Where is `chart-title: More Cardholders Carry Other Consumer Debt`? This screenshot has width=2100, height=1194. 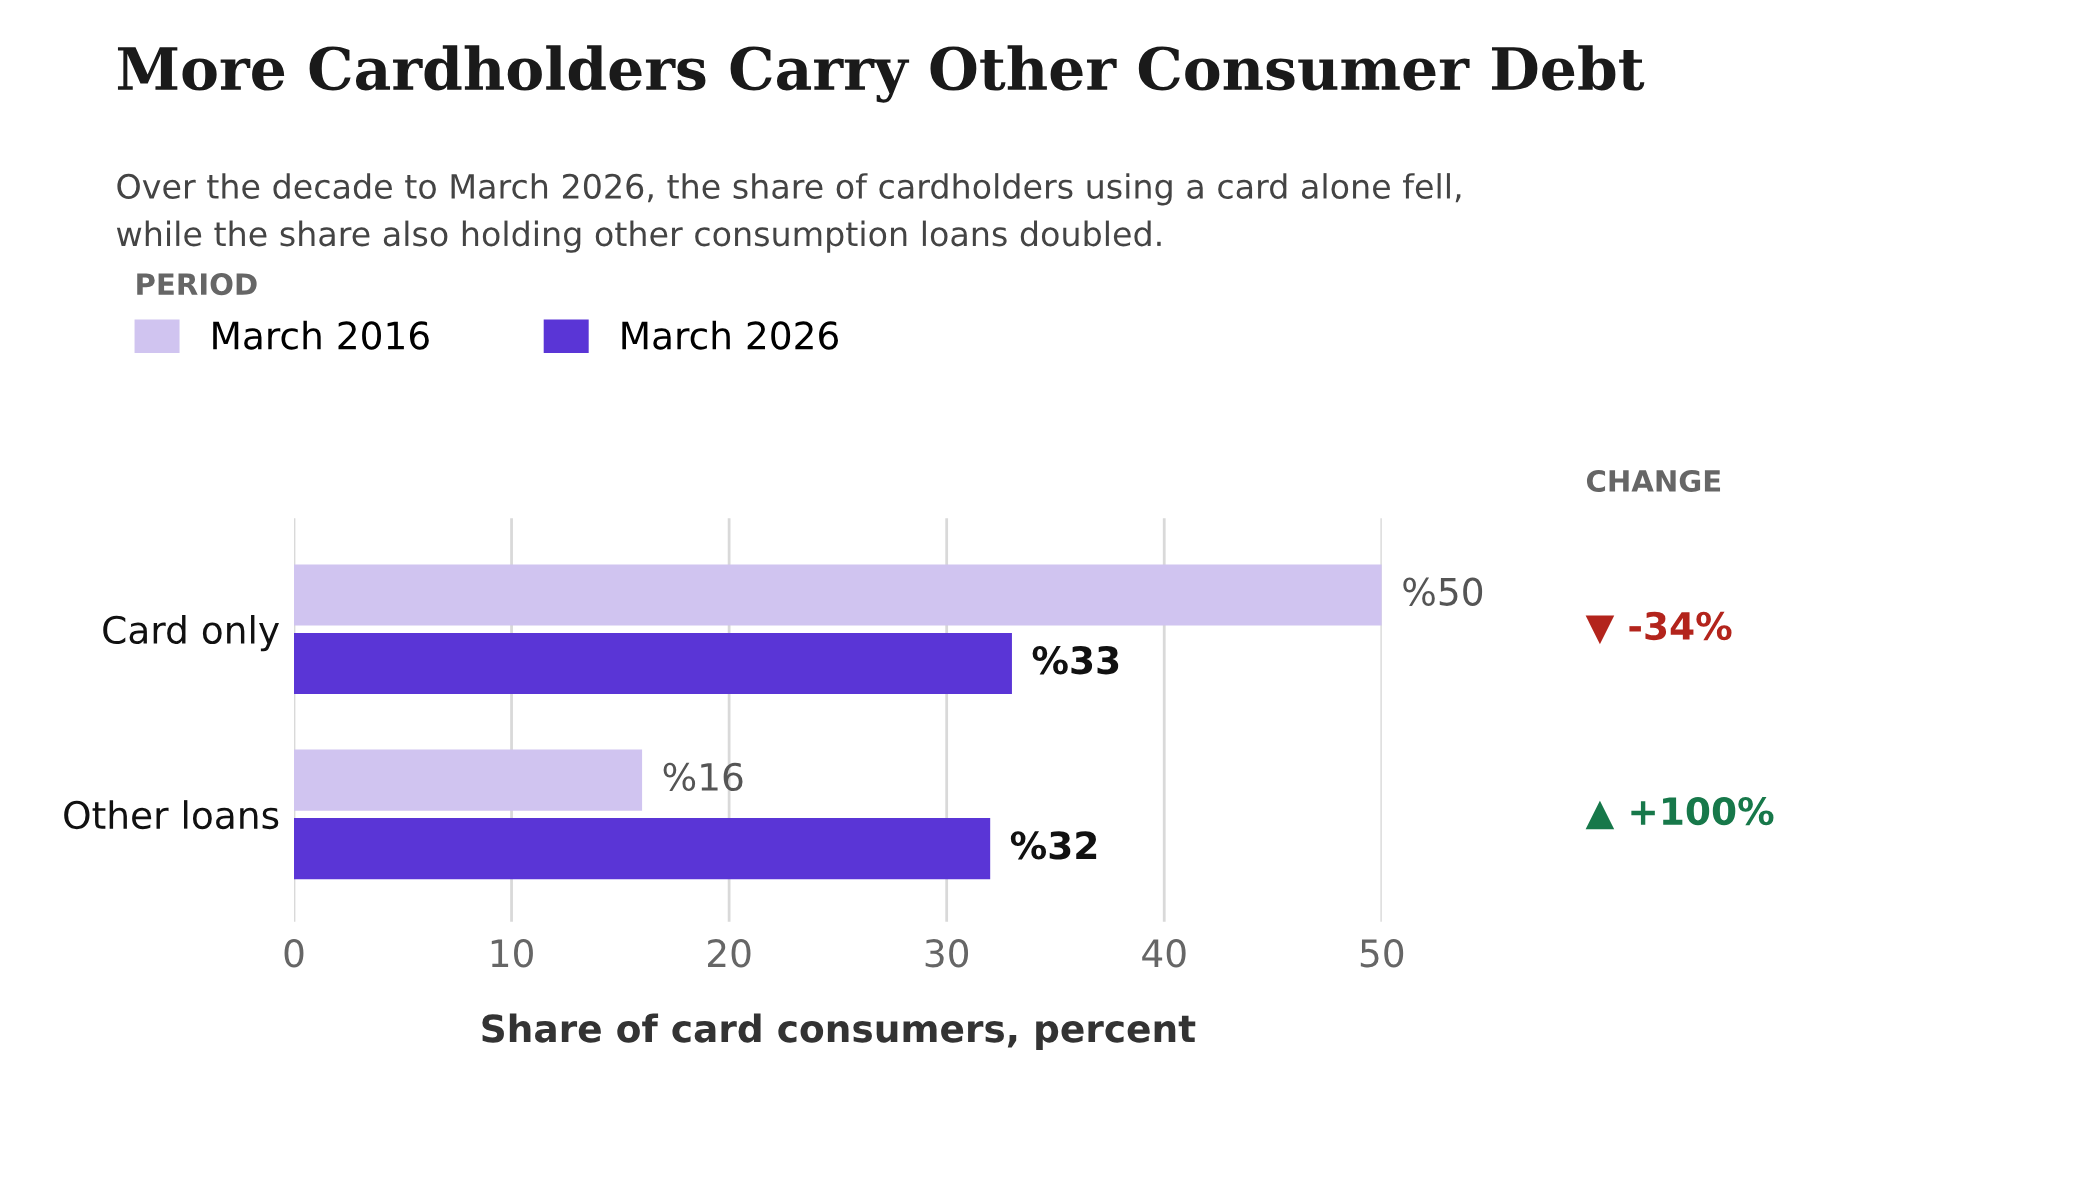 chart-title: More Cardholders Carry Other Consumer Debt is located at coordinates (881, 74).